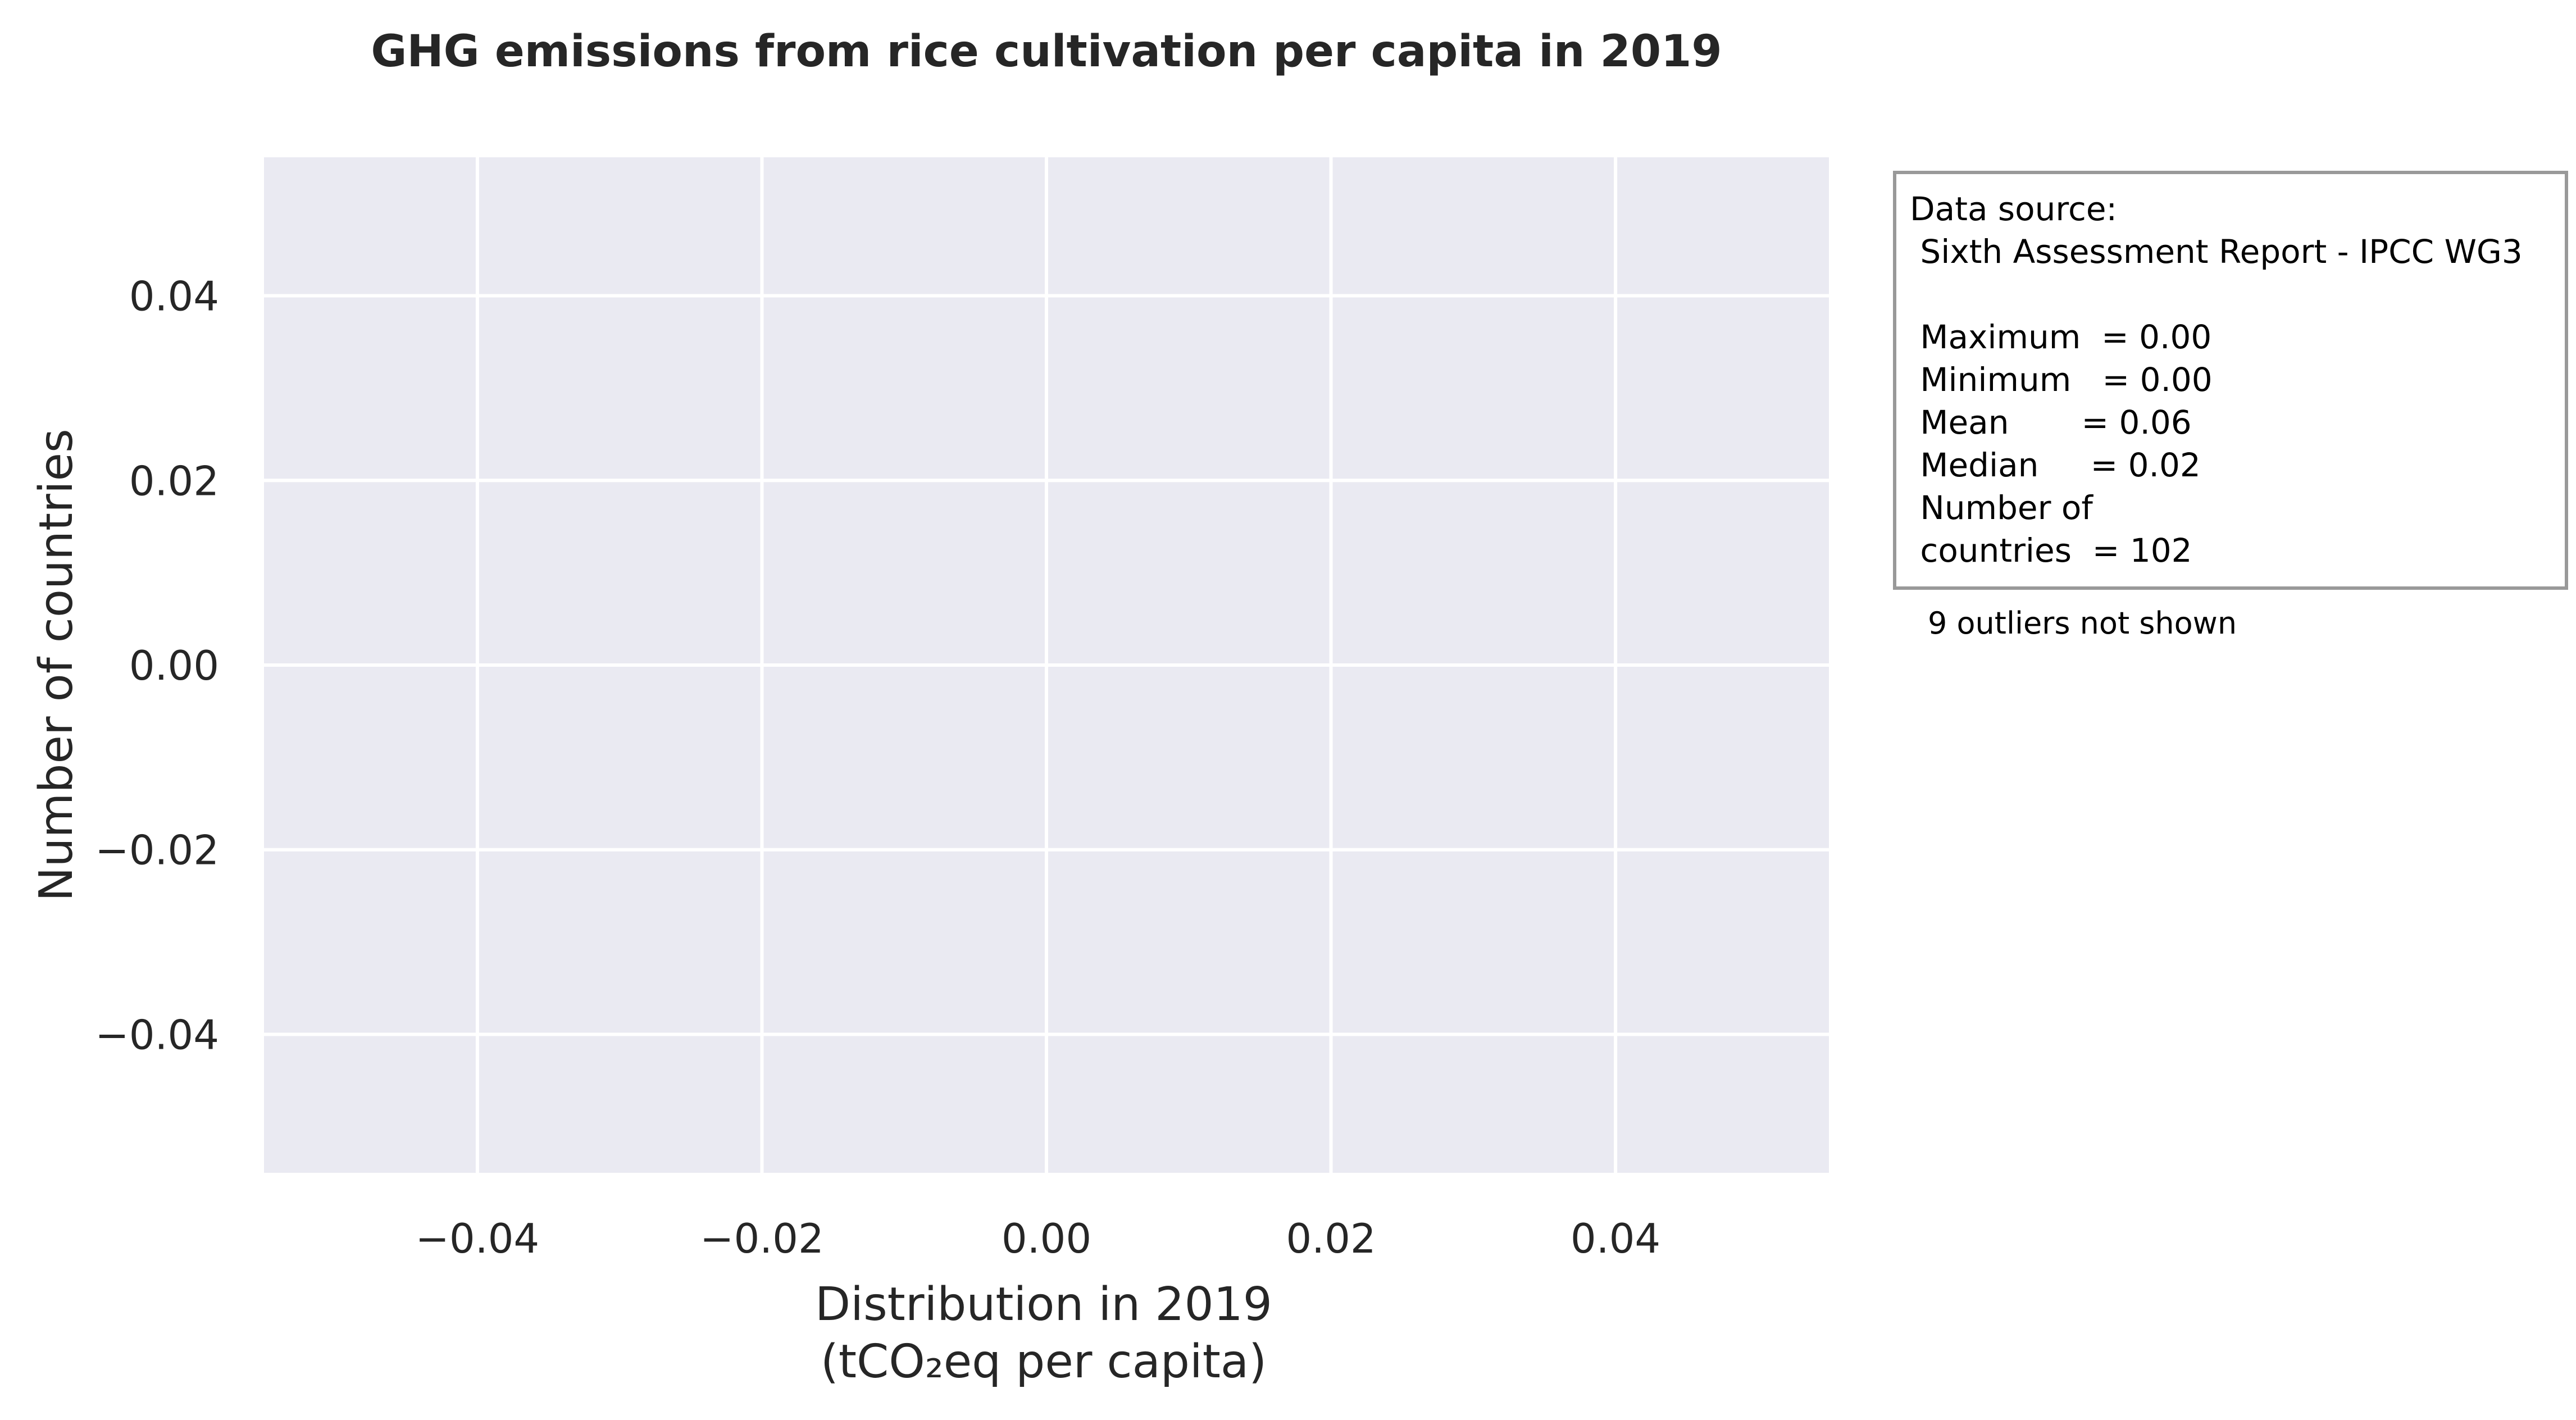  I want to click on y-axis-label: Number of countries, so click(56, 665).